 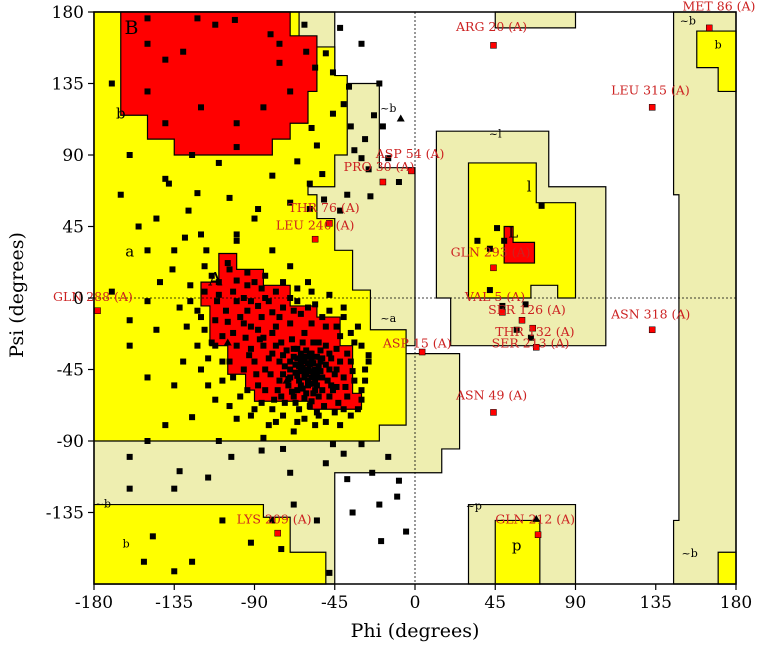 I want to click on outlier-label: GLN 288 (A), so click(x=93, y=296).